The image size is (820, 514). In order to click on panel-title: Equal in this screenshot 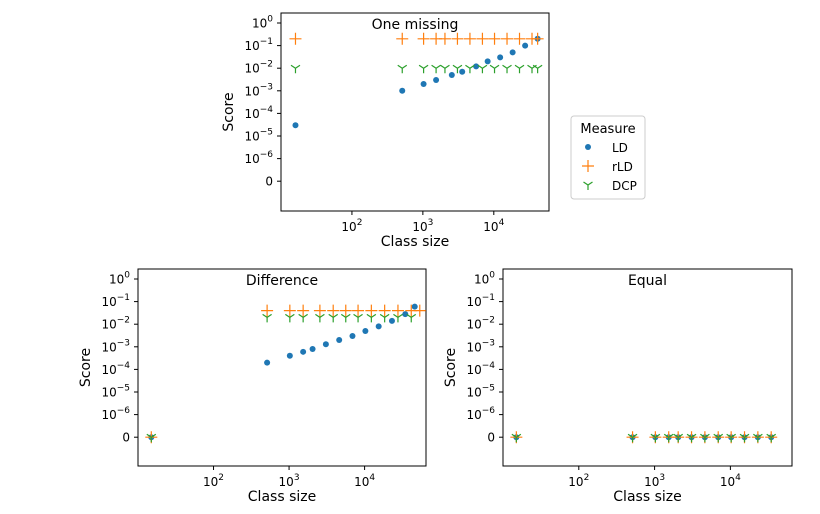, I will do `click(647, 281)`.